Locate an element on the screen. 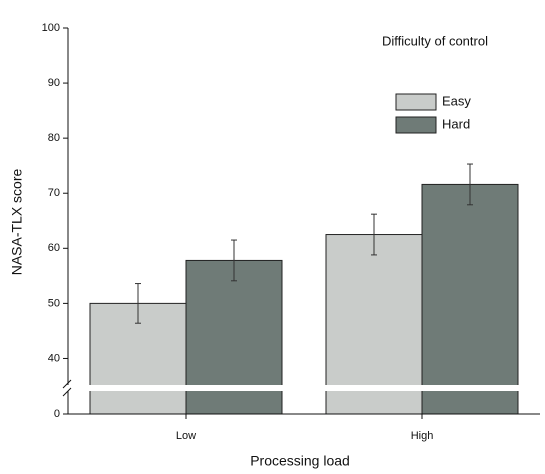  y-tick-label: 50 is located at coordinates (54, 303).